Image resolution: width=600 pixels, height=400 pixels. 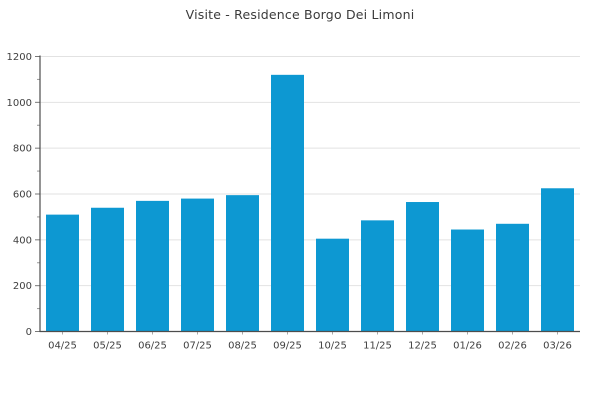 What do you see at coordinates (242, 346) in the screenshot?
I see `x-axis-tick-label: 08/25` at bounding box center [242, 346].